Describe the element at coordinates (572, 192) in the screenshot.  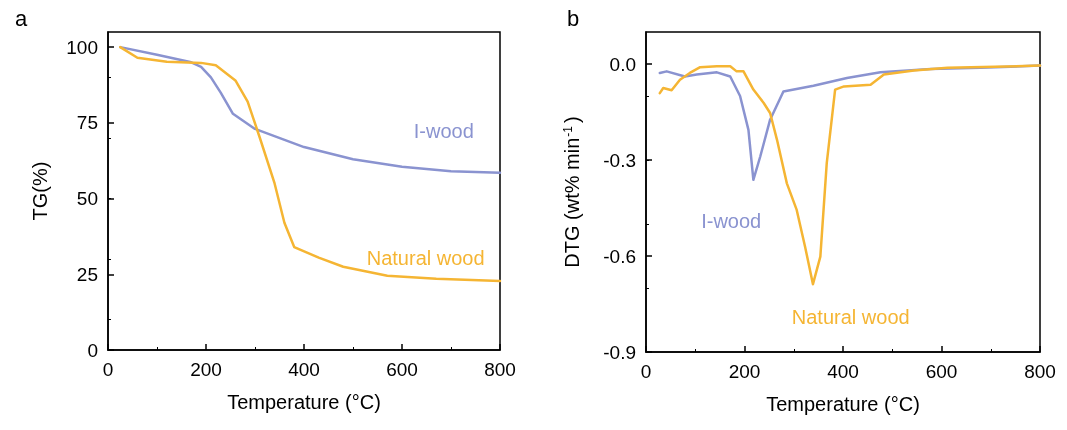
I see `y-axis-title: DTG (wt% min-1)` at that location.